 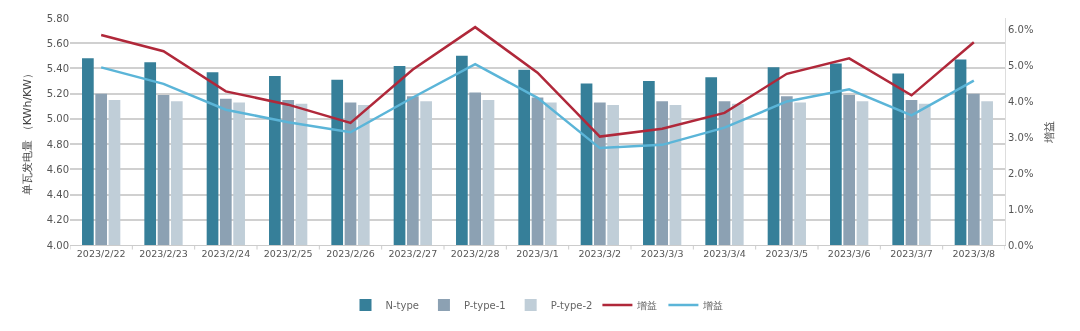 What do you see at coordinates (571, 305) in the screenshot?
I see `legend-label: P-type-2` at bounding box center [571, 305].